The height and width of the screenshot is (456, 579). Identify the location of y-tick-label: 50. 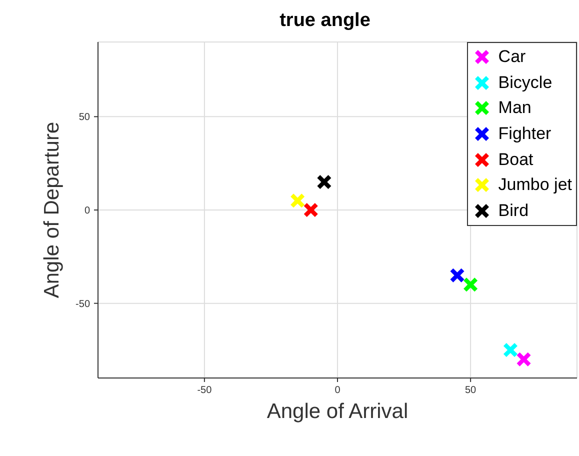
(84, 118).